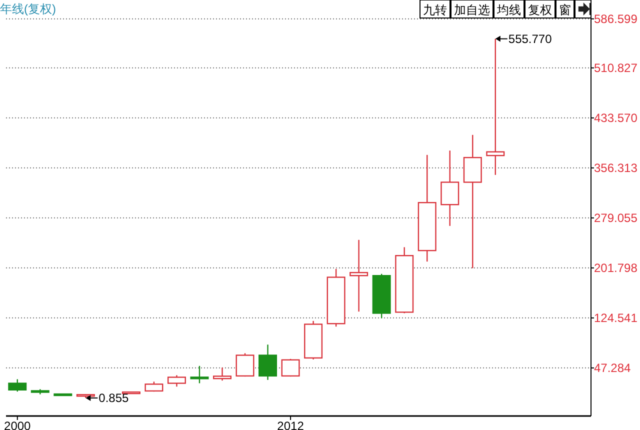  I want to click on y-tick-label: 356.313, so click(616, 167).